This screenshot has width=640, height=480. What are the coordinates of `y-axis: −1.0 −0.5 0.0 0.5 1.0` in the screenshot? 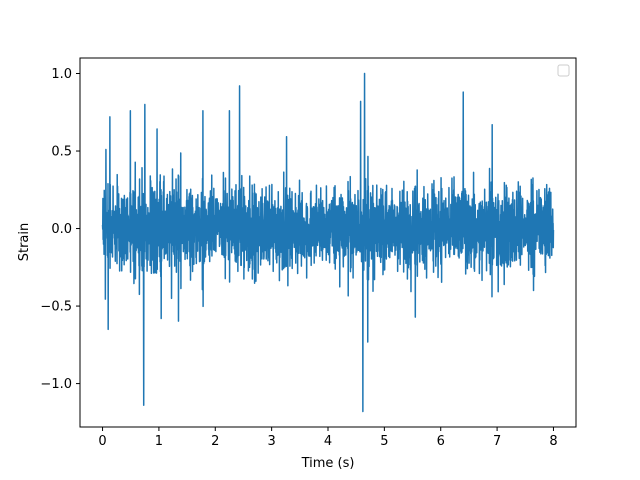 It's located at (60, 229).